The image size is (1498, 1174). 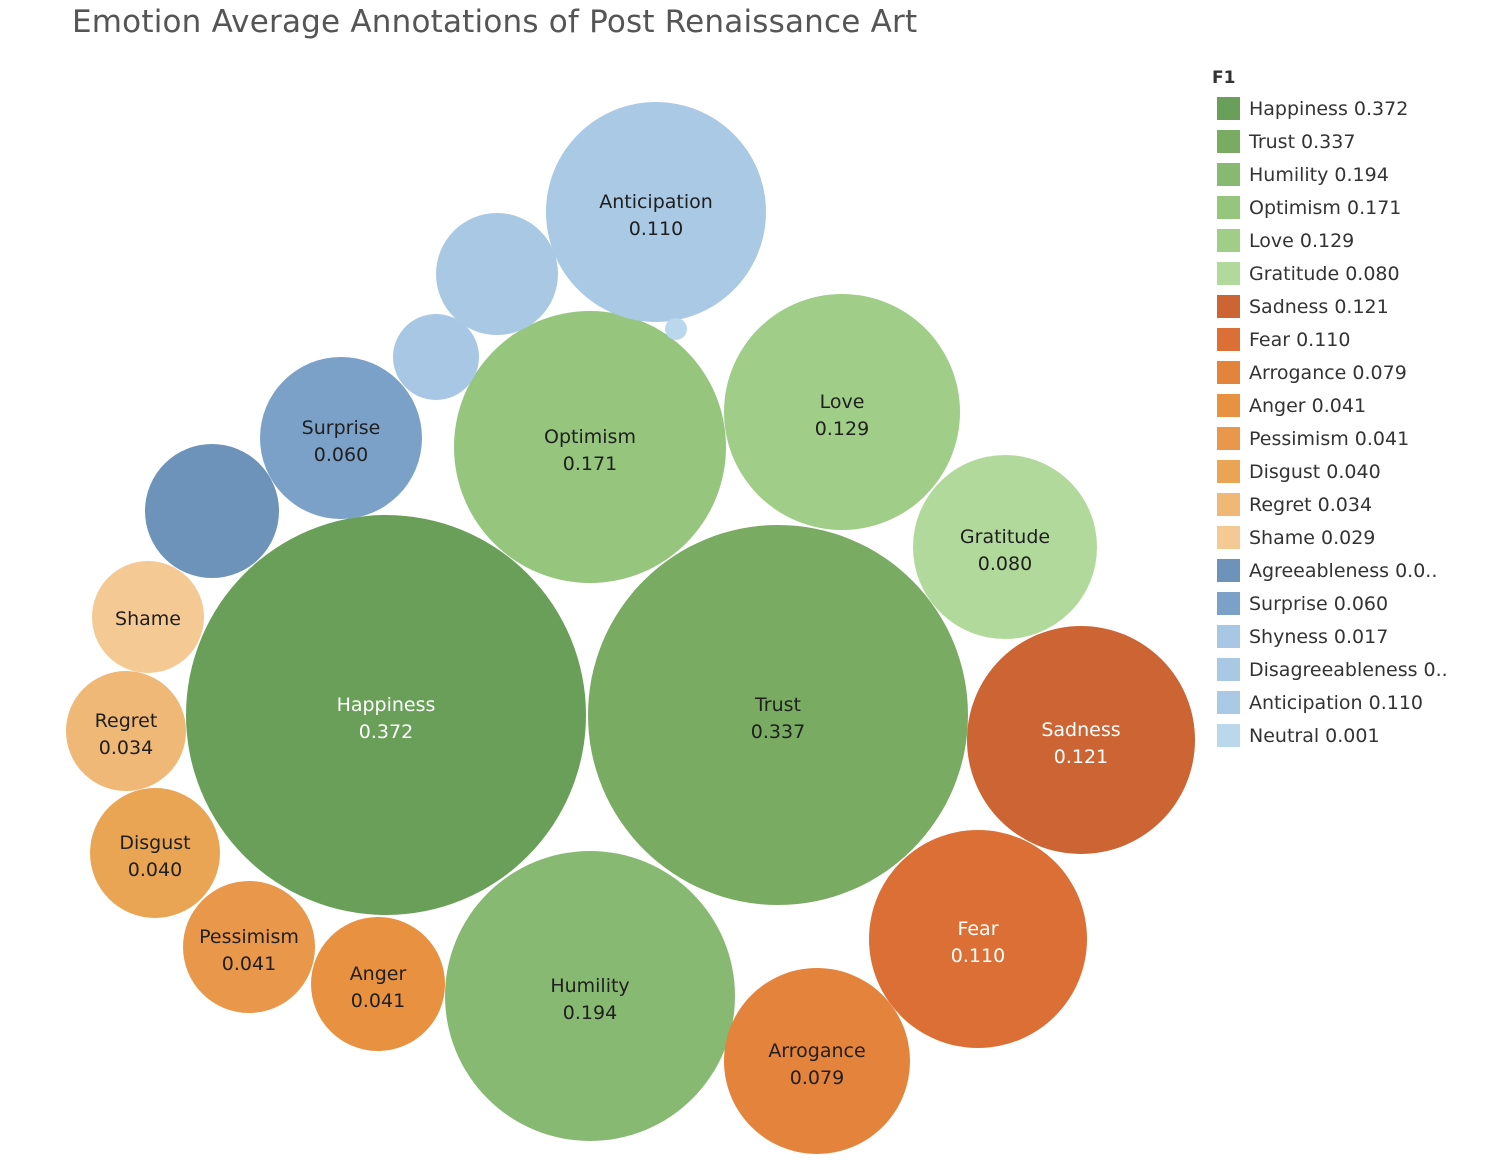 I want to click on legend-item-love: Love 0.129, so click(x=1352, y=240).